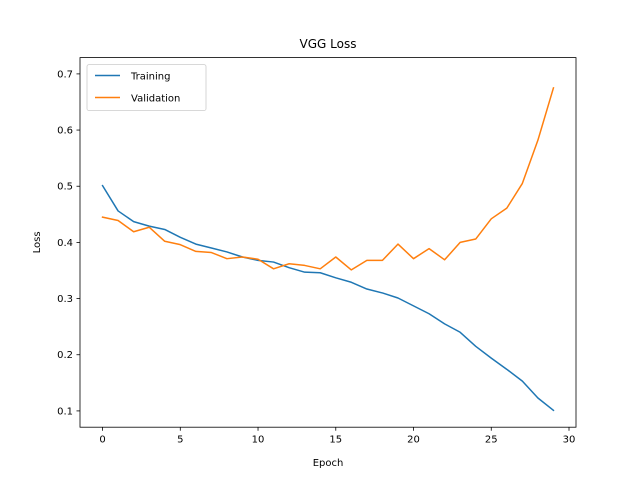 The height and width of the screenshot is (480, 640). What do you see at coordinates (413, 440) in the screenshot?
I see `x-tick-label: 20` at bounding box center [413, 440].